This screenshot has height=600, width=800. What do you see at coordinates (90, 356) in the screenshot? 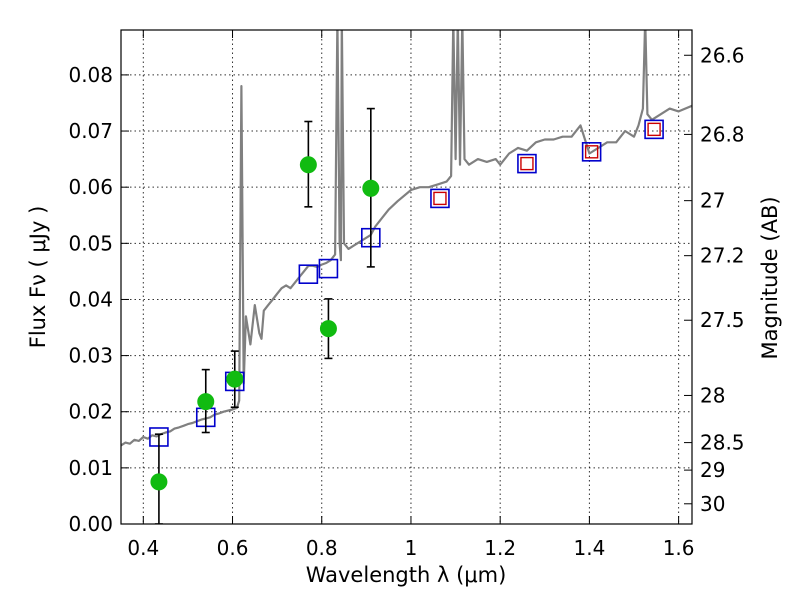
I see `y-tick-label: 0.03` at bounding box center [90, 356].